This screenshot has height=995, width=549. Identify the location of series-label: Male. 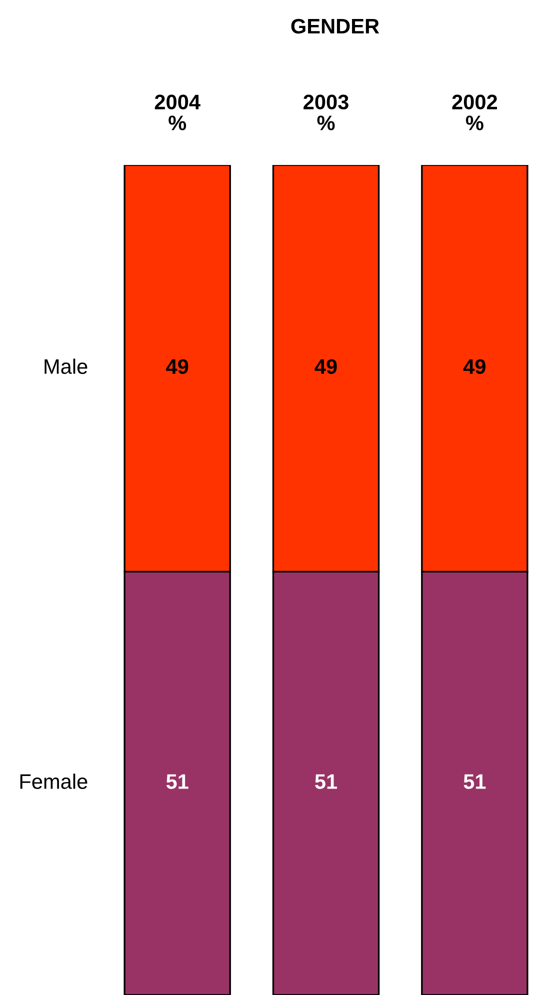
(66, 366).